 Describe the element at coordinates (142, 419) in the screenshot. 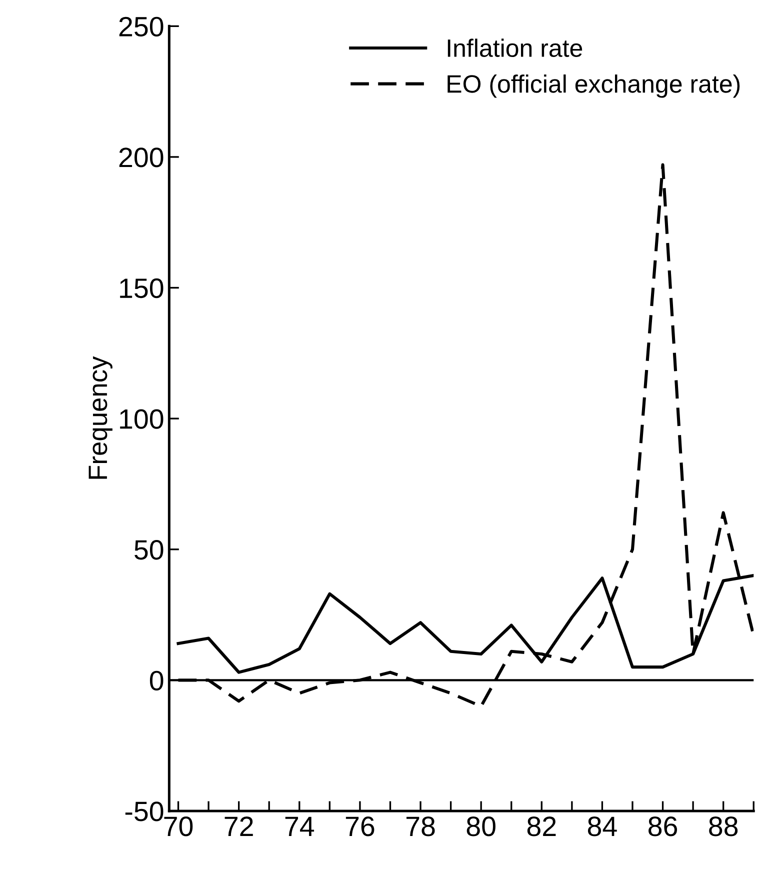

I see `y-tick-label: 100` at that location.